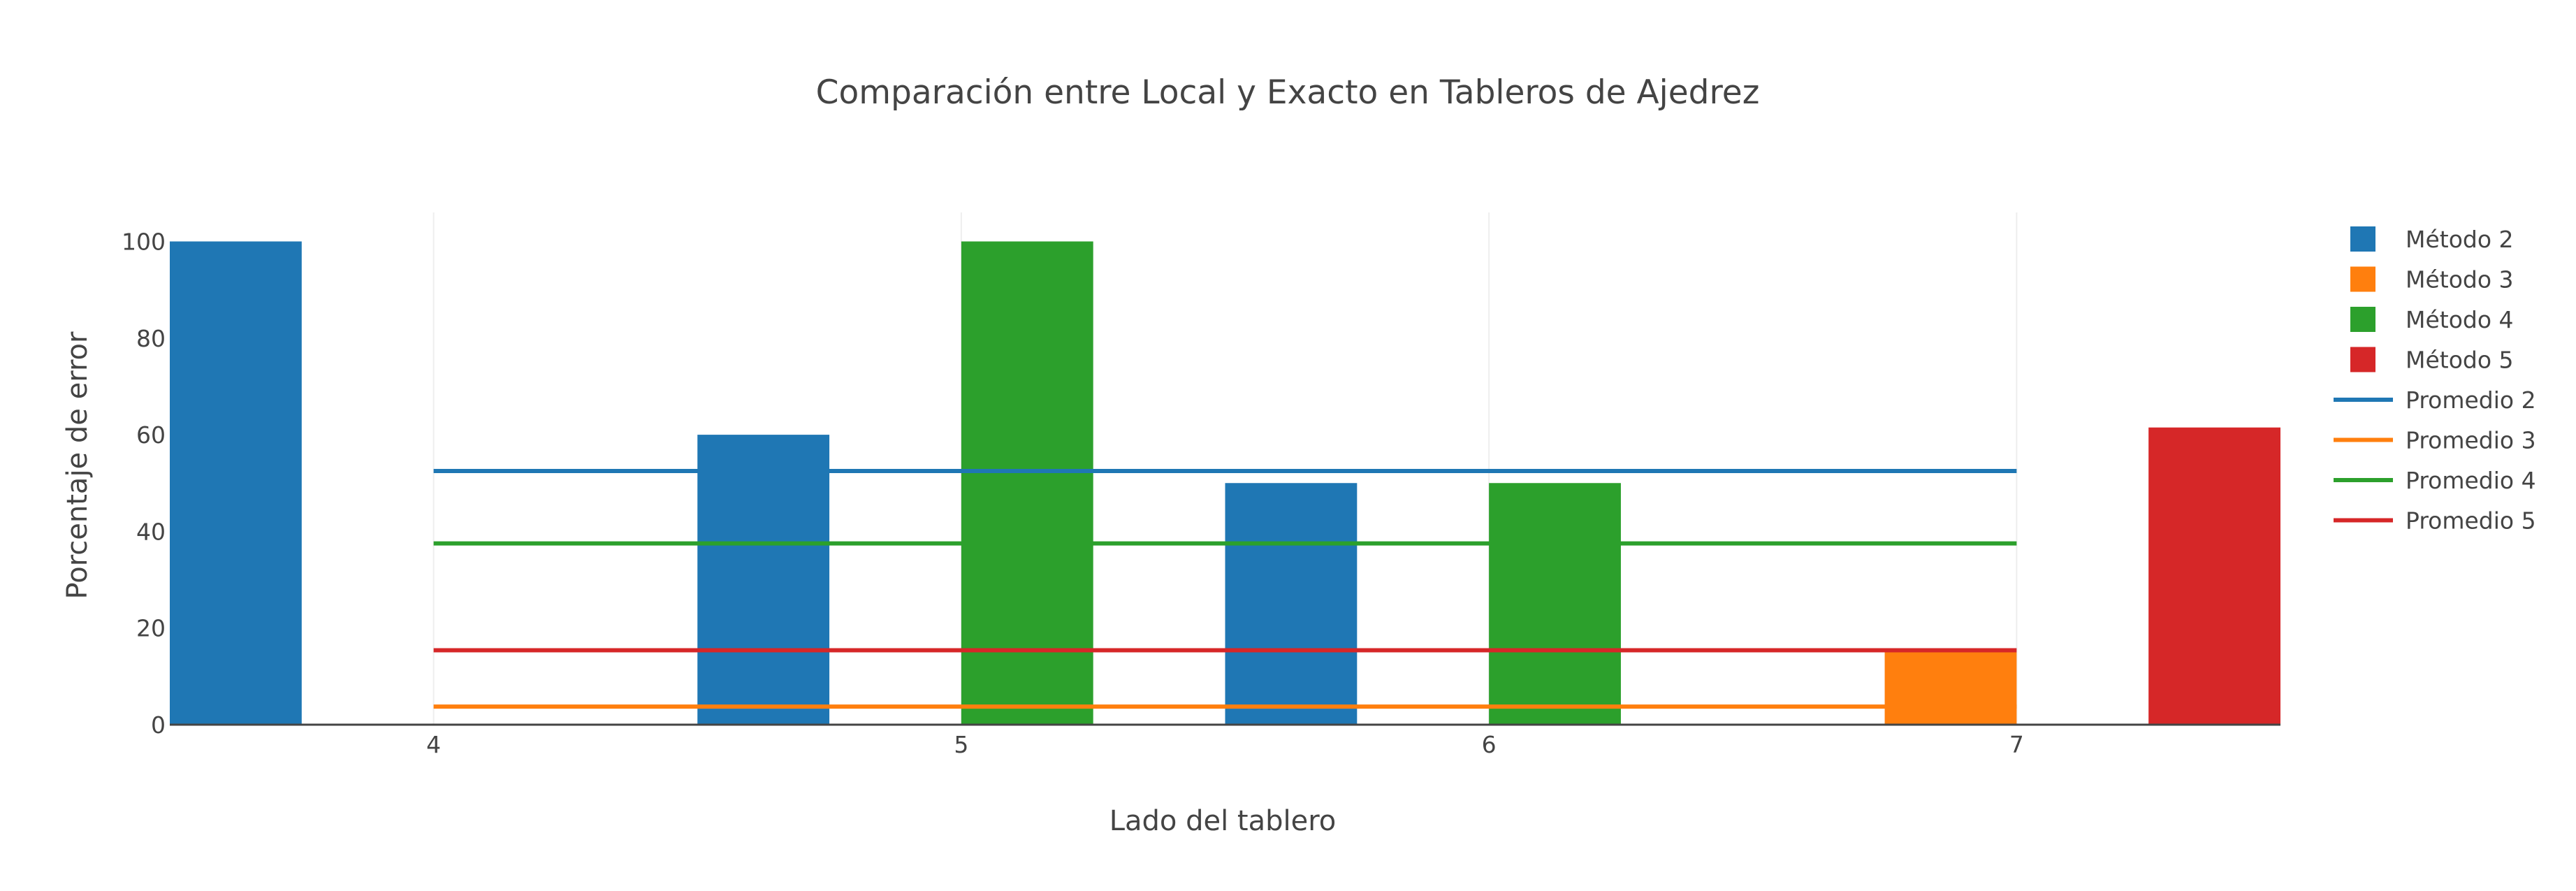 This screenshot has height=891, width=2576. I want to click on y-tick-label: 40, so click(151, 531).